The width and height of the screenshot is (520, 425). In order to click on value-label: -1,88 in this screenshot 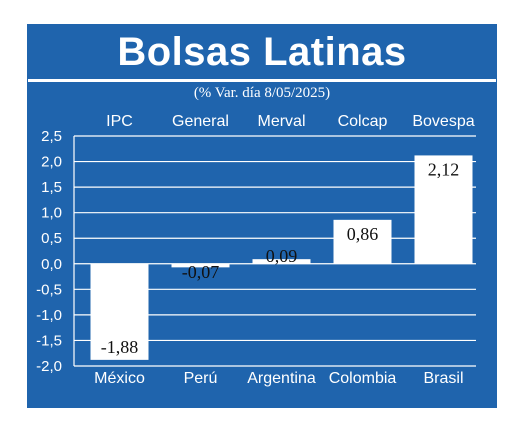, I will do `click(120, 347)`.